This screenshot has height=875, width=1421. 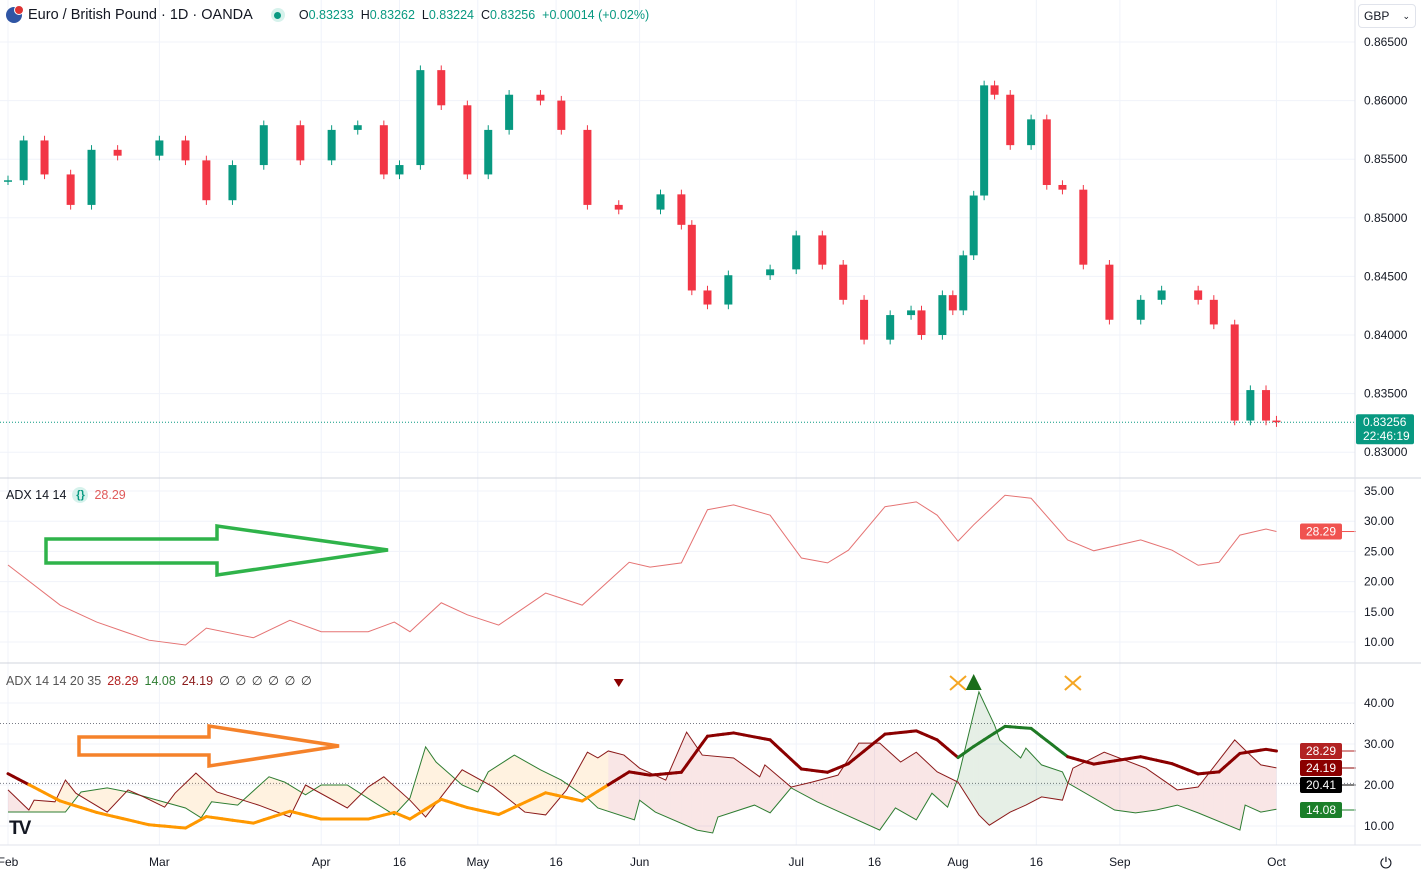 I want to click on low-value: 0.83224, so click(x=451, y=15).